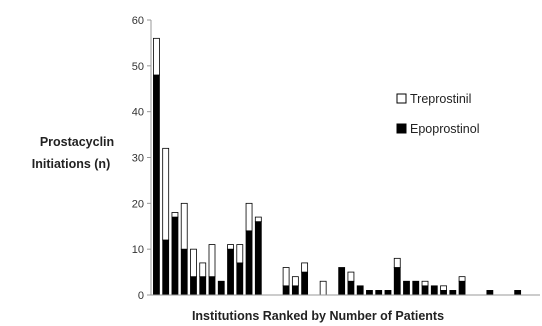  I want to click on y-axis-title-line-2: Initiations (n), so click(71, 164).